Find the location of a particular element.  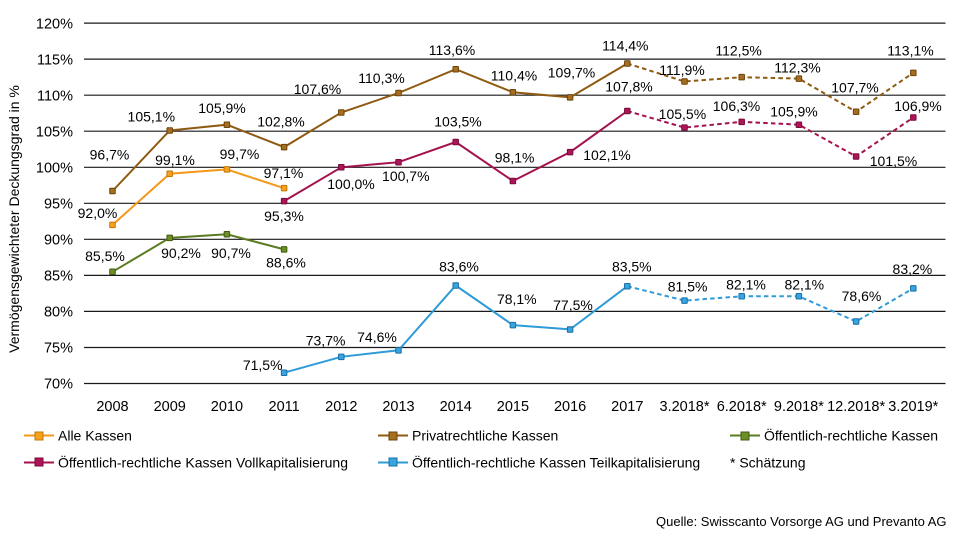

svg-text: 90,7% is located at coordinates (231, 253).